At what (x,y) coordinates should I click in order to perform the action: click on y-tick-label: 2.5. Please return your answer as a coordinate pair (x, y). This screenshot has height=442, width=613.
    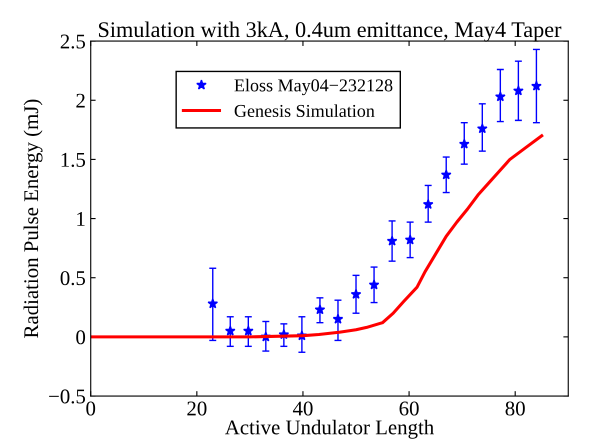
    Looking at the image, I should click on (73, 41).